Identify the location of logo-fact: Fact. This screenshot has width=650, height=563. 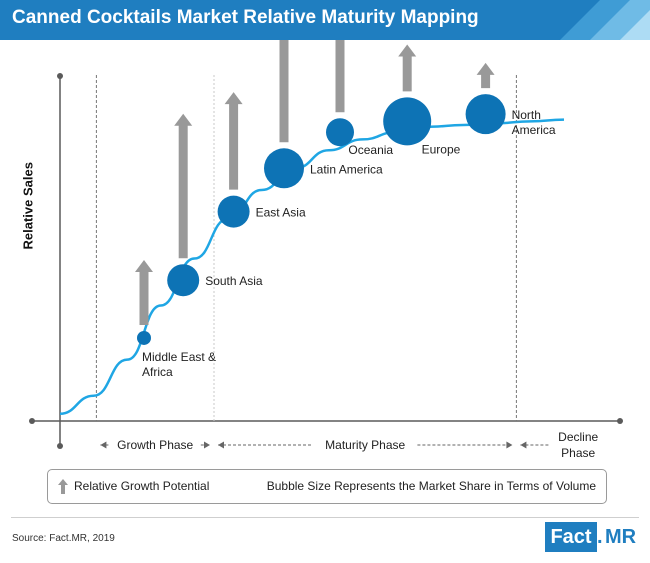
(571, 537).